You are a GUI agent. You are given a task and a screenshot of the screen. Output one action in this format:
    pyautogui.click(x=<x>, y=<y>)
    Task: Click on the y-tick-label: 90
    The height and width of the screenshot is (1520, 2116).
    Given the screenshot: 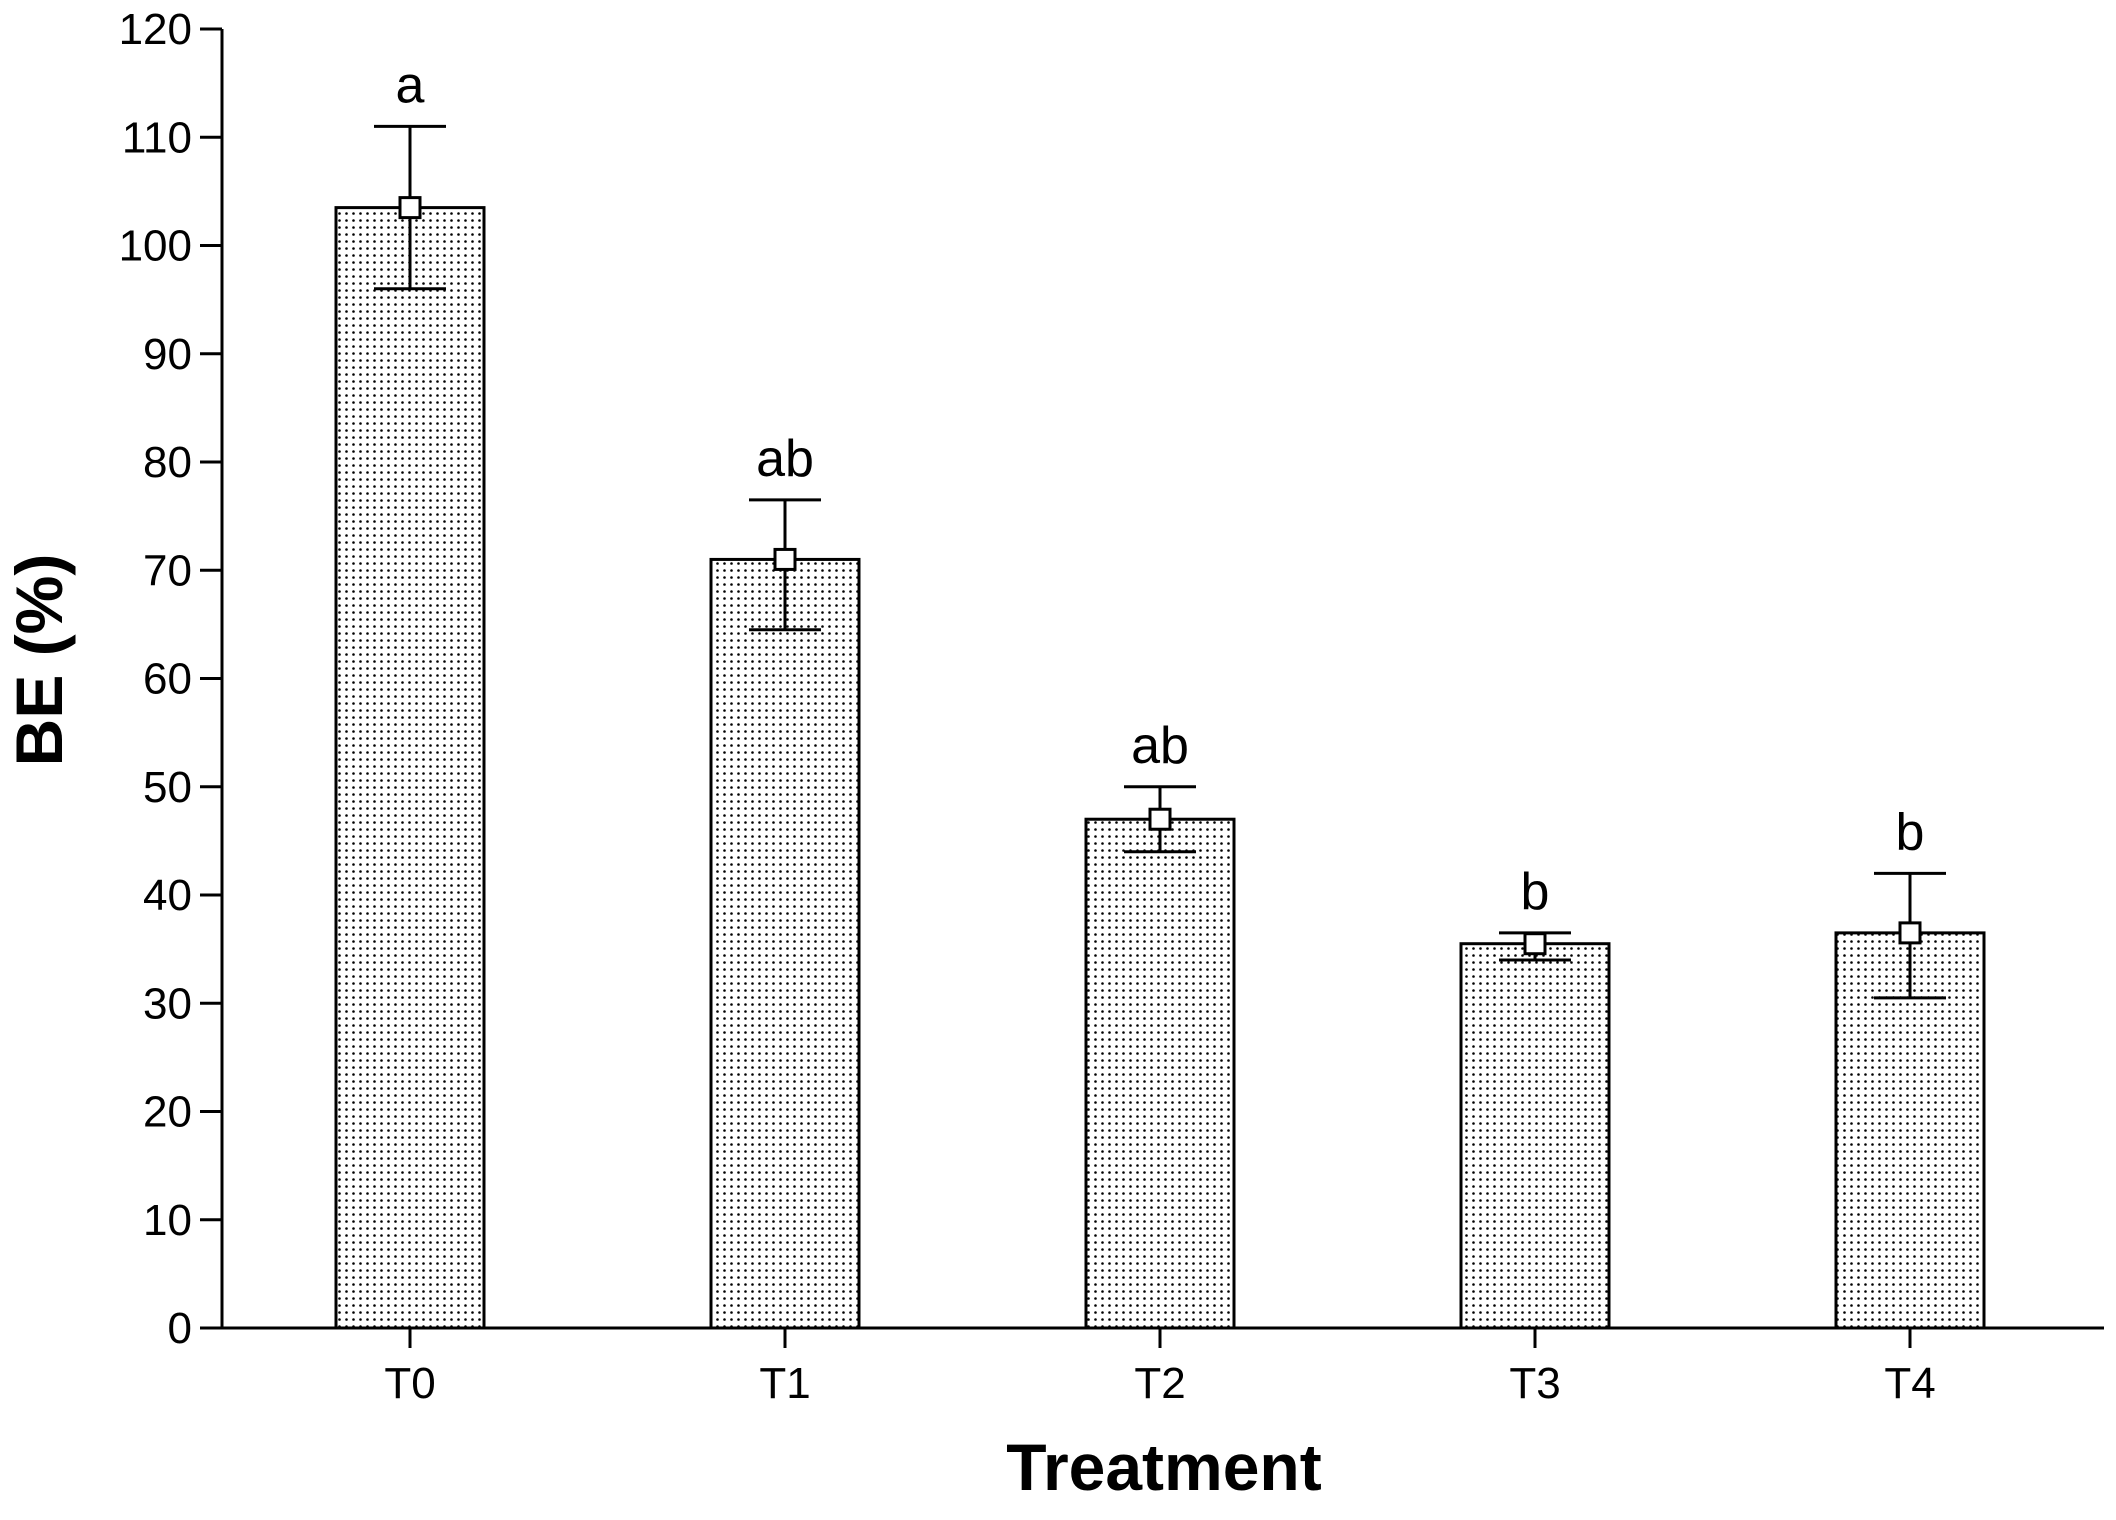 What is the action you would take?
    pyautogui.click(x=167, y=354)
    